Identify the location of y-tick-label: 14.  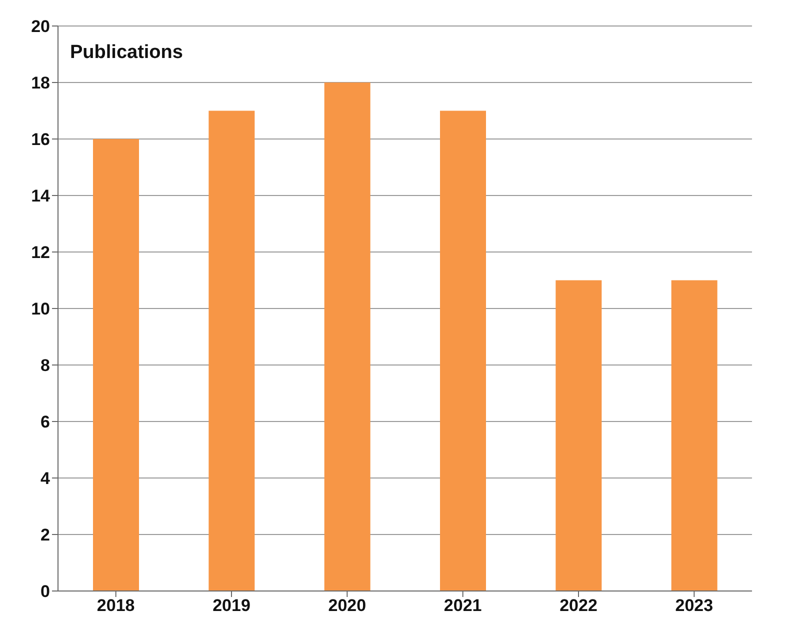
(41, 196).